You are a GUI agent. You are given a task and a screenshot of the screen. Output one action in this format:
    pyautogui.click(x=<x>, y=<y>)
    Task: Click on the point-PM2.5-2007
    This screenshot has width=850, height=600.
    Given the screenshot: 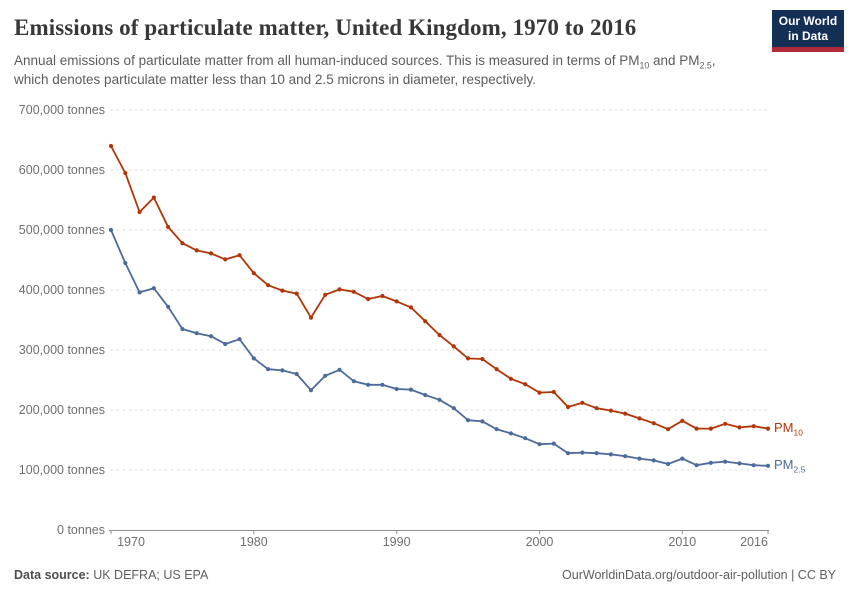 What is the action you would take?
    pyautogui.click(x=639, y=458)
    